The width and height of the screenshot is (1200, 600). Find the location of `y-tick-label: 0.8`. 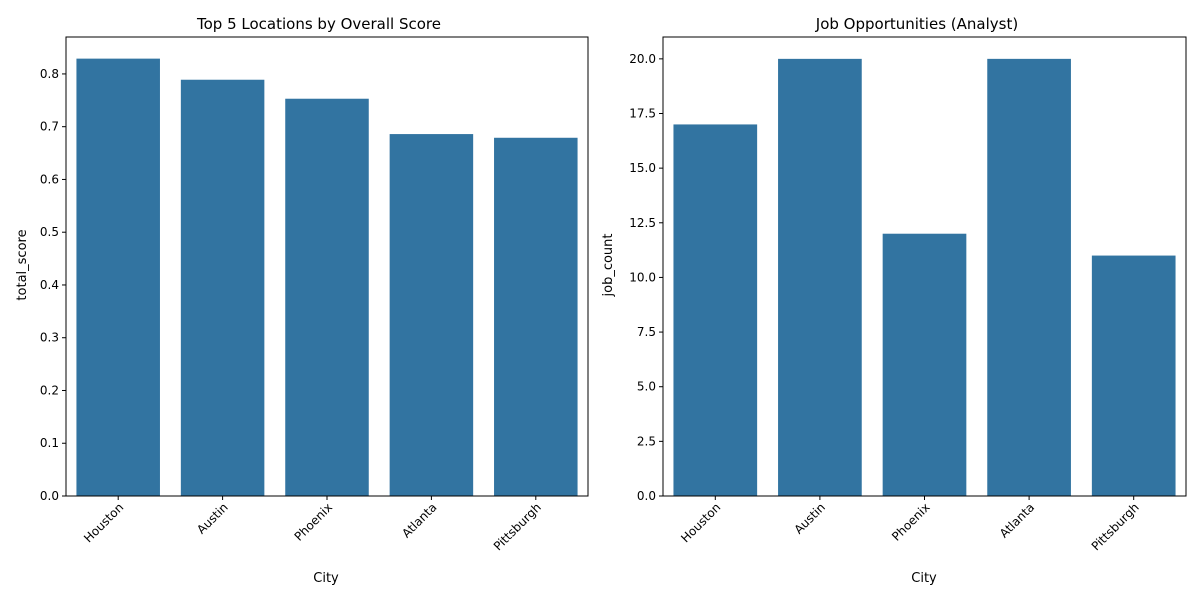

y-tick-label: 0.8 is located at coordinates (49, 74).